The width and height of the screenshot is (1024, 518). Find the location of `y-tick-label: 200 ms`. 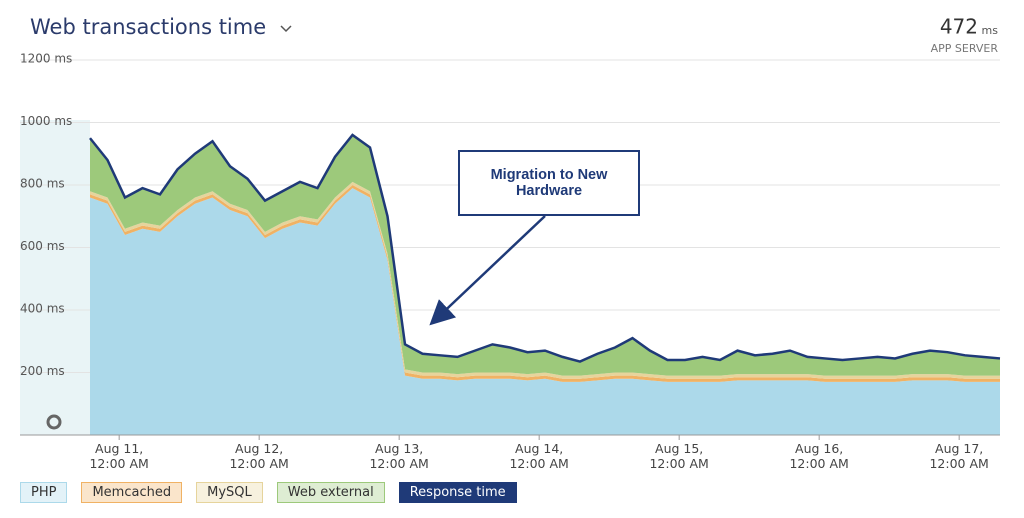

y-tick-label: 200 ms is located at coordinates (42, 371).